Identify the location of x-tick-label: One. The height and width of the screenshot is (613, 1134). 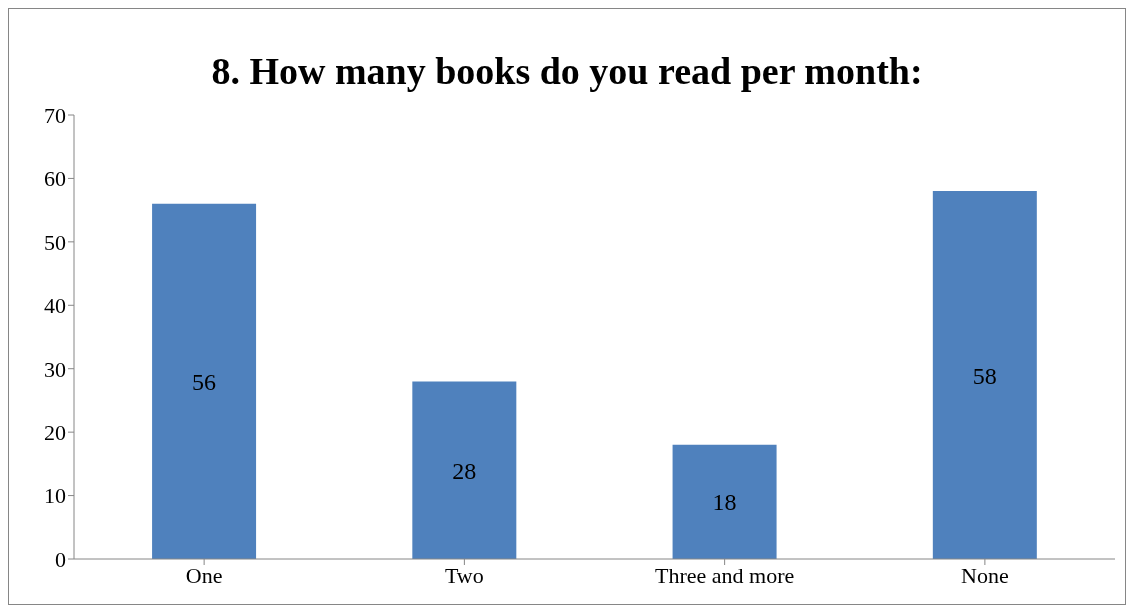
(204, 575).